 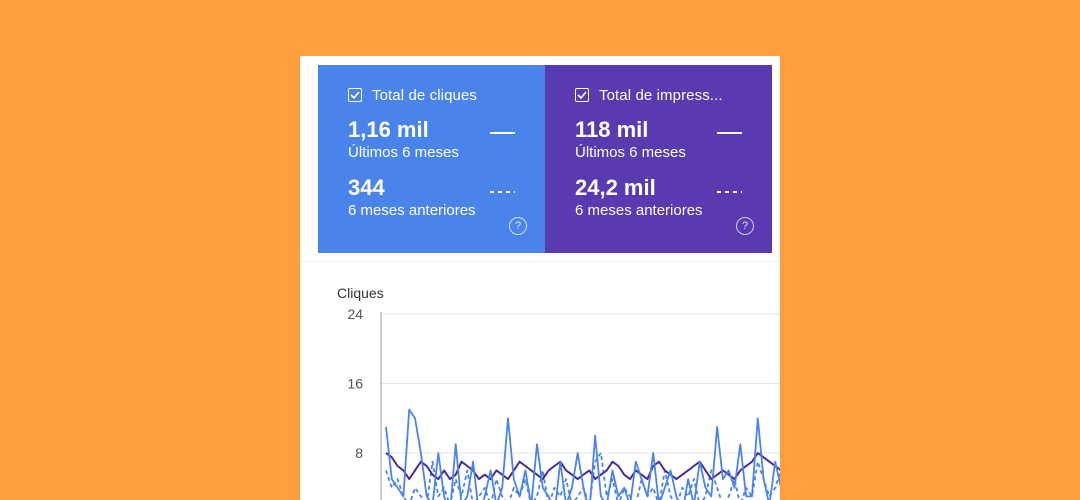 I want to click on y-tick-label: 8, so click(x=359, y=453).